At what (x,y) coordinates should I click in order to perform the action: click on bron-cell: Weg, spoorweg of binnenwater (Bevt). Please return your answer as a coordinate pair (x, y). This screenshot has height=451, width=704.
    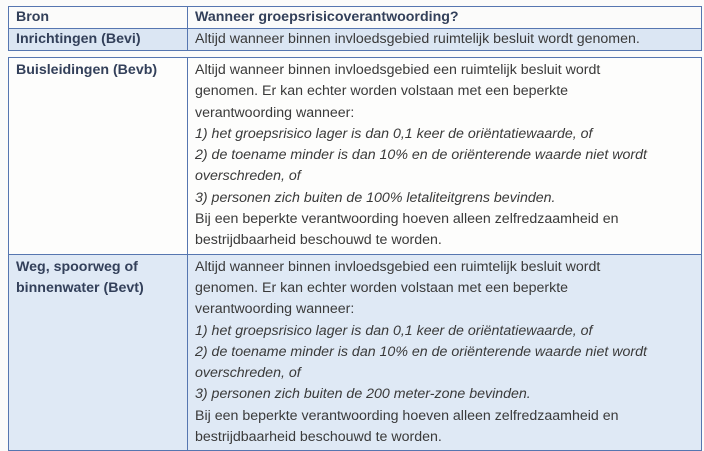
    Looking at the image, I should click on (98, 352).